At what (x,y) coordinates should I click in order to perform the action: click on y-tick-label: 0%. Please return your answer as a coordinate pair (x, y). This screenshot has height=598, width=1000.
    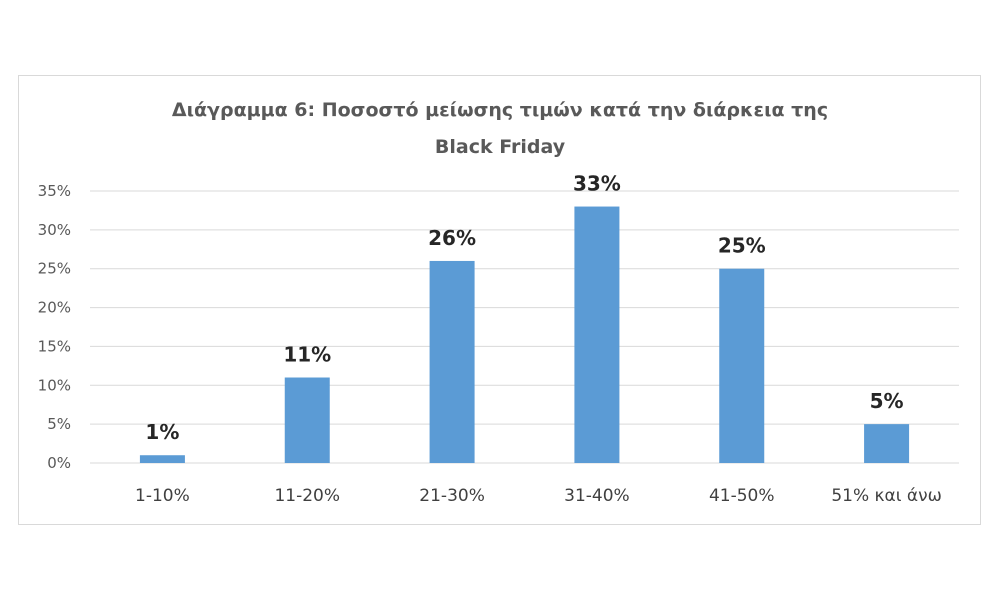
    Looking at the image, I should click on (59, 463).